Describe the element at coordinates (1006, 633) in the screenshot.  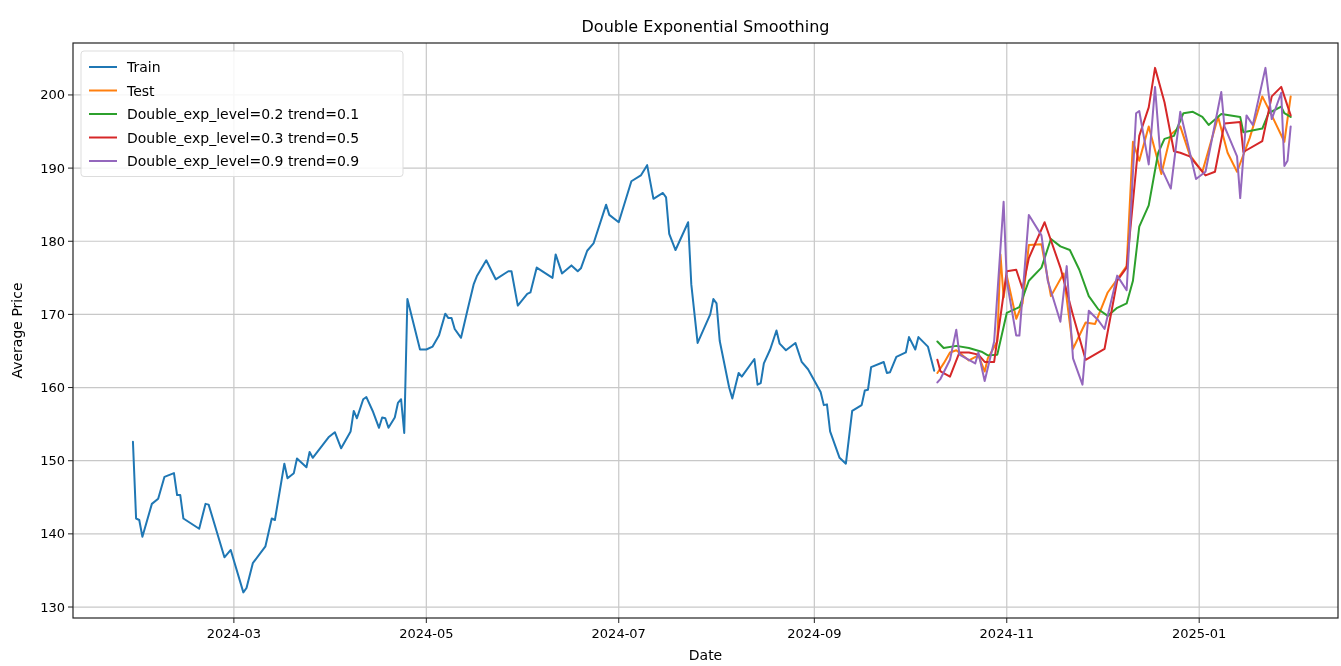
I see `x-tick-label: 2024-11` at that location.